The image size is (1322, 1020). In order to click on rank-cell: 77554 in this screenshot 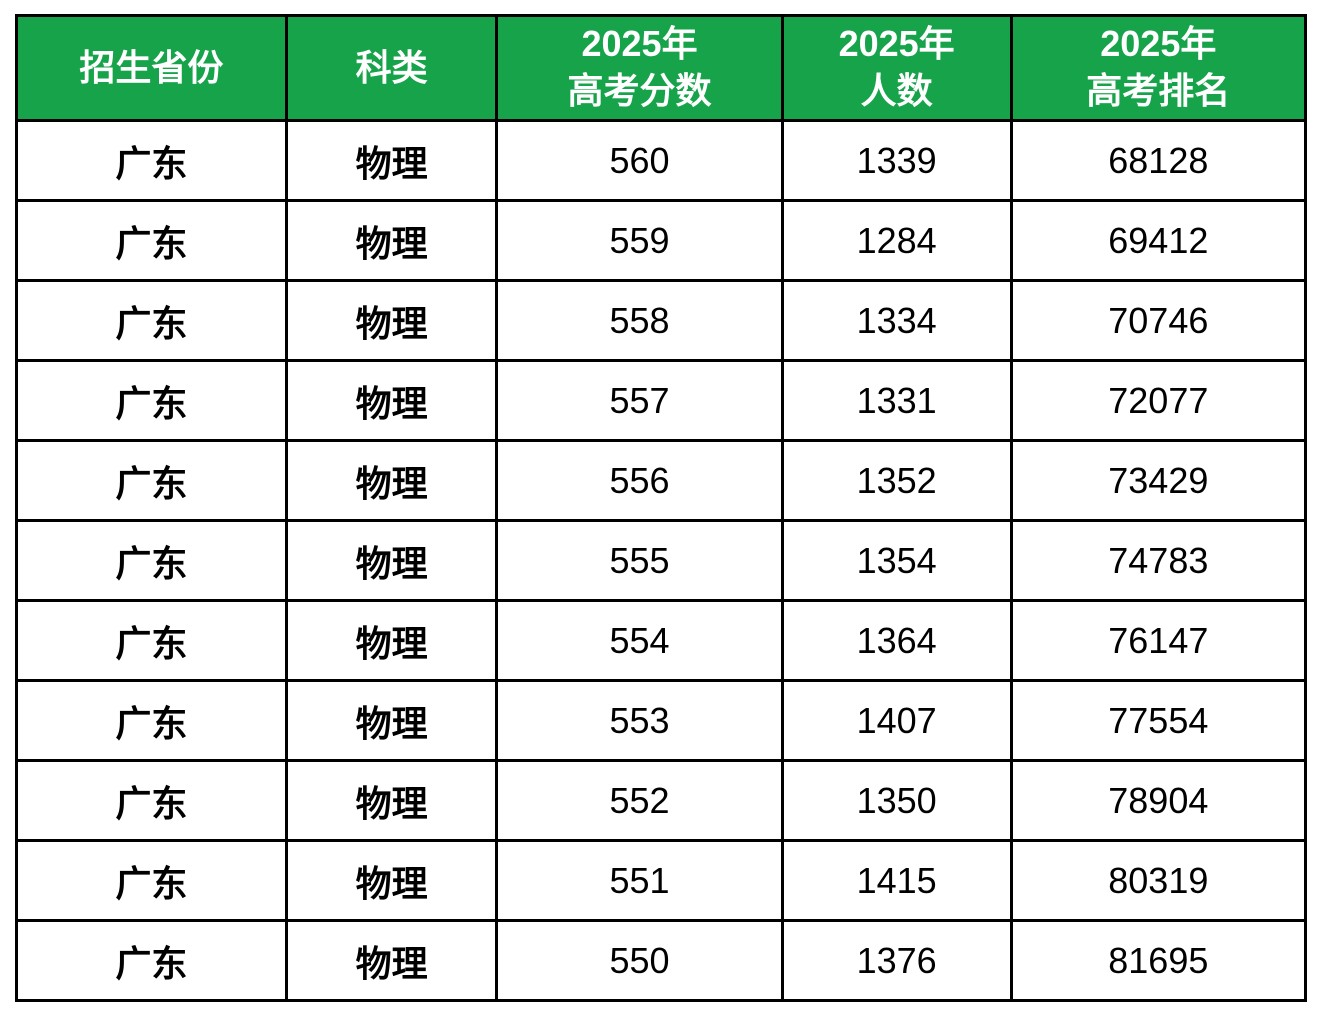, I will do `click(1158, 720)`.